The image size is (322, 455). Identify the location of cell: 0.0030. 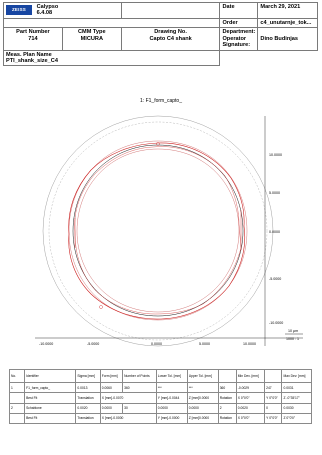
(296, 408).